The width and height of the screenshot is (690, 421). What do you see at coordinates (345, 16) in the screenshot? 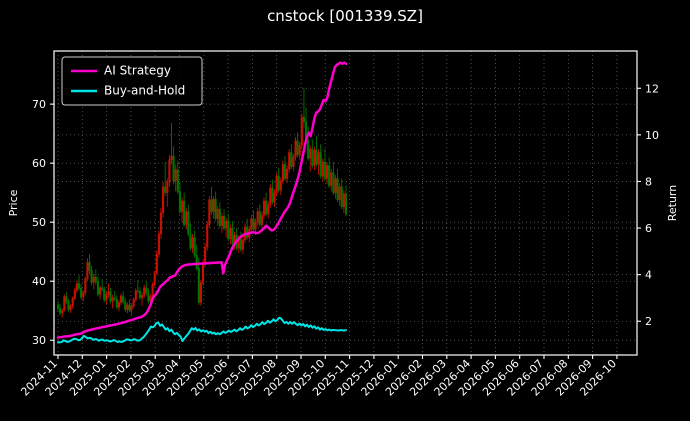
I see `page-title: cnstock [001339.SZ]` at bounding box center [345, 16].